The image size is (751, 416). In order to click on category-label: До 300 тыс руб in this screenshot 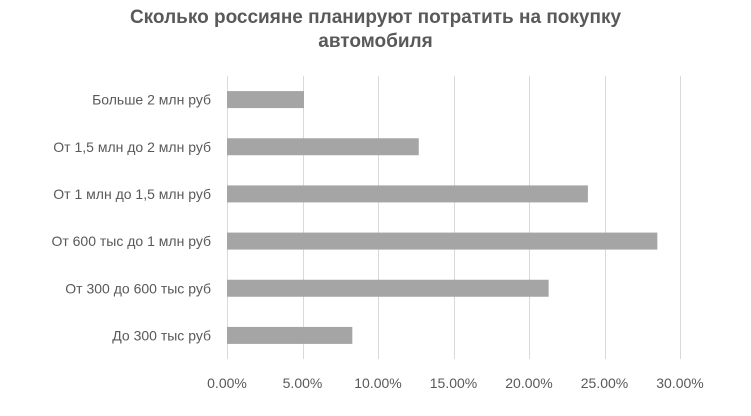, I will do `click(161, 335)`.